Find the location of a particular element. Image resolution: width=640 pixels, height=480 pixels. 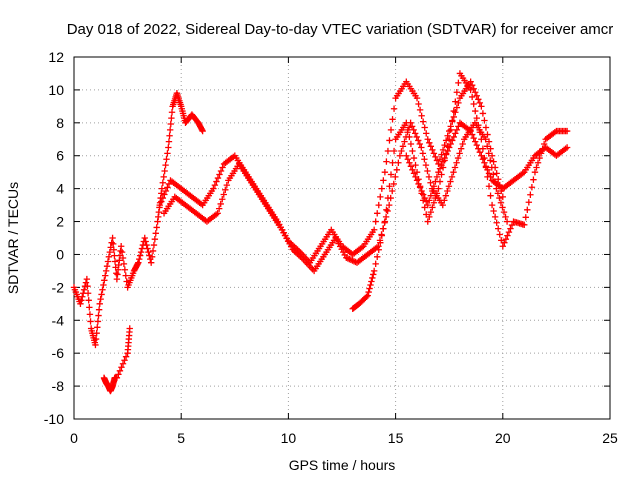

x-tick-label: 5 is located at coordinates (181, 438).